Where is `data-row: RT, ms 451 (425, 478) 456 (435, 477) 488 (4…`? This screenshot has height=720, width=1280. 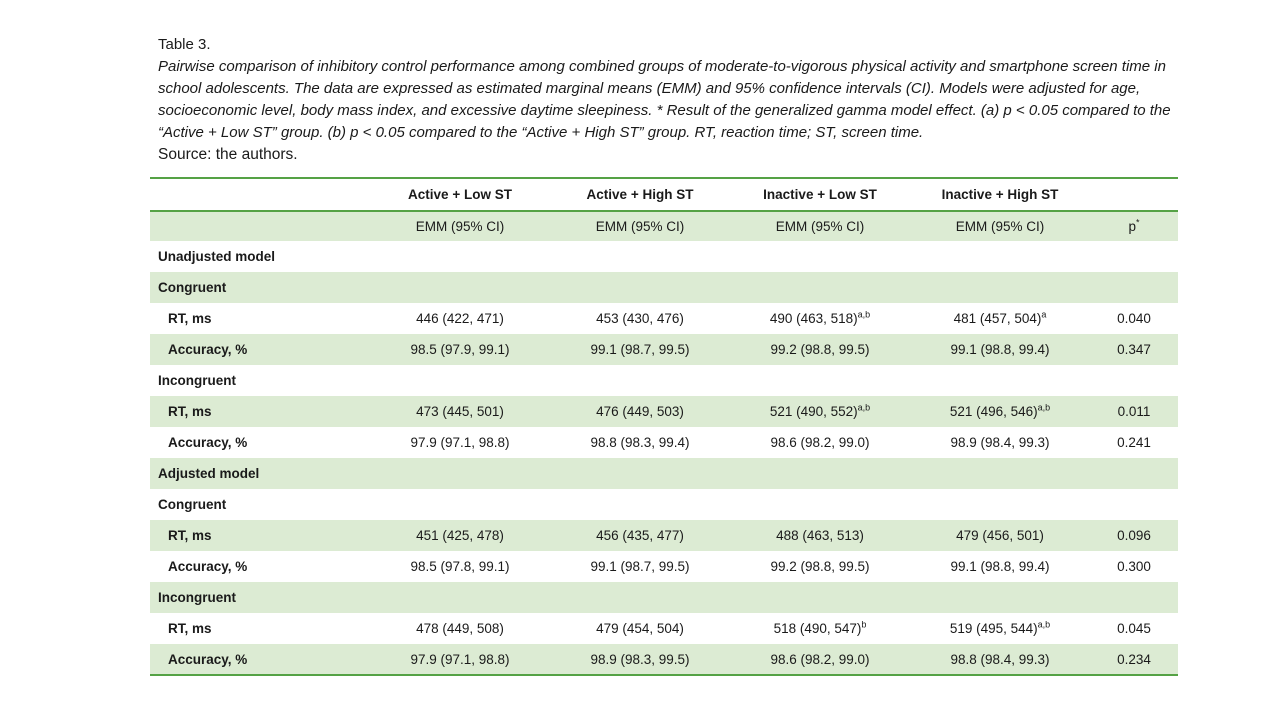 data-row: RT, ms 451 (425, 478) 456 (435, 477) 488 (4… is located at coordinates (664, 535).